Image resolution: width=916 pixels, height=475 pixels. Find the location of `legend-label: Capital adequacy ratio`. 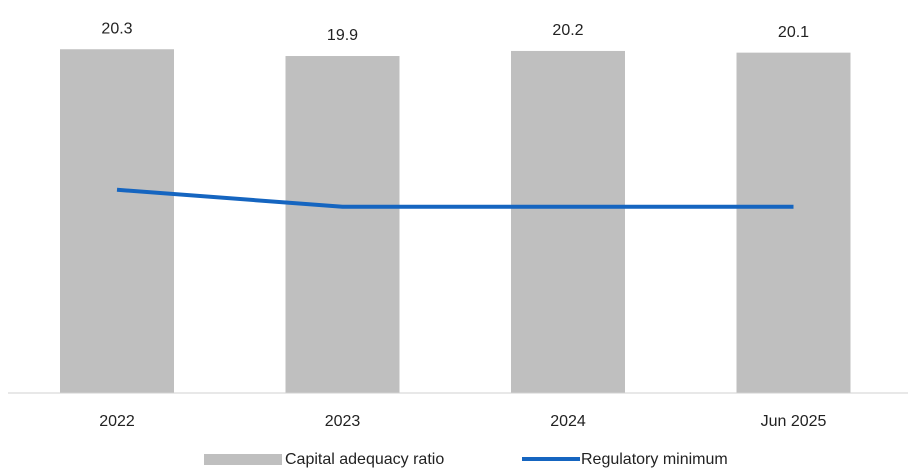

legend-label: Capital adequacy ratio is located at coordinates (364, 459).